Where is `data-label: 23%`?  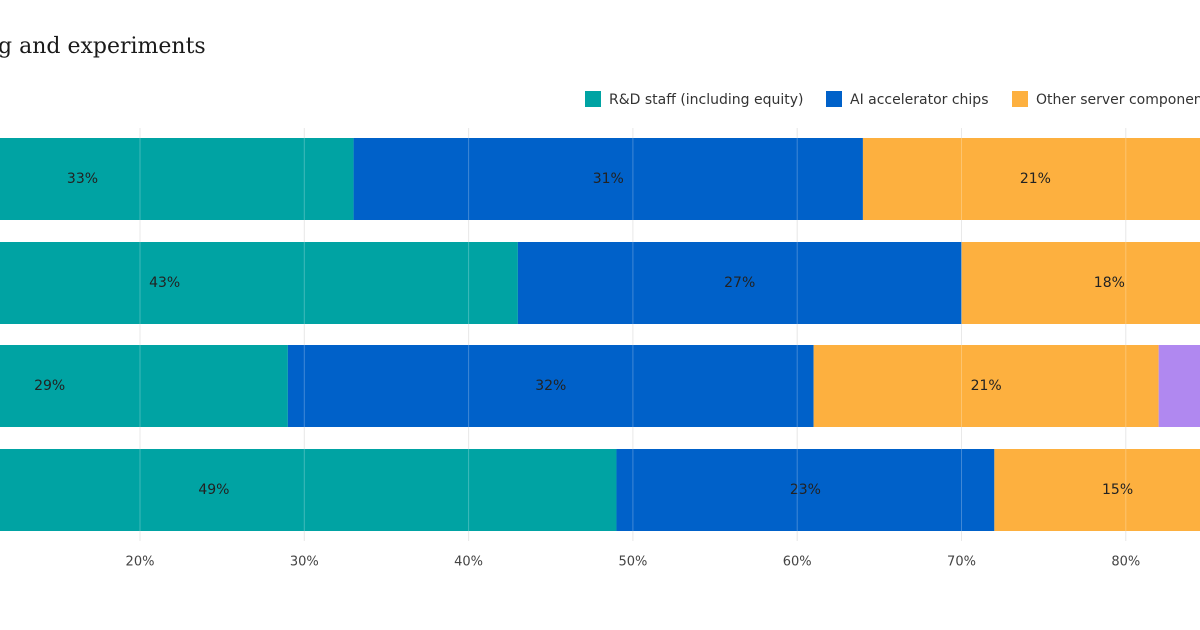 data-label: 23% is located at coordinates (805, 490).